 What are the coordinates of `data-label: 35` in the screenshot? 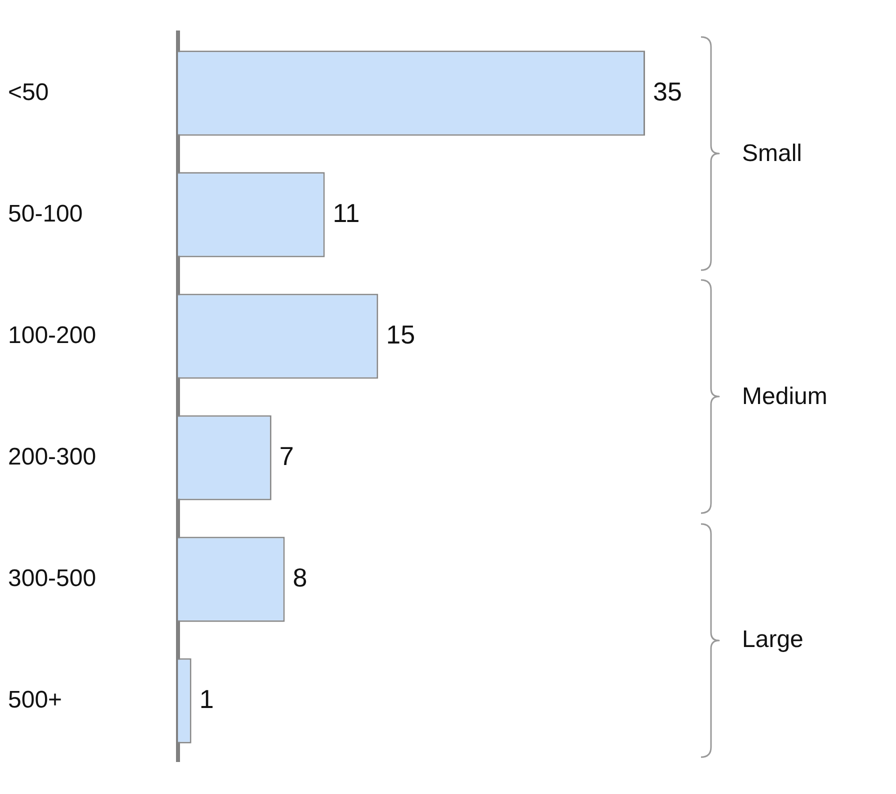 It's located at (667, 91).